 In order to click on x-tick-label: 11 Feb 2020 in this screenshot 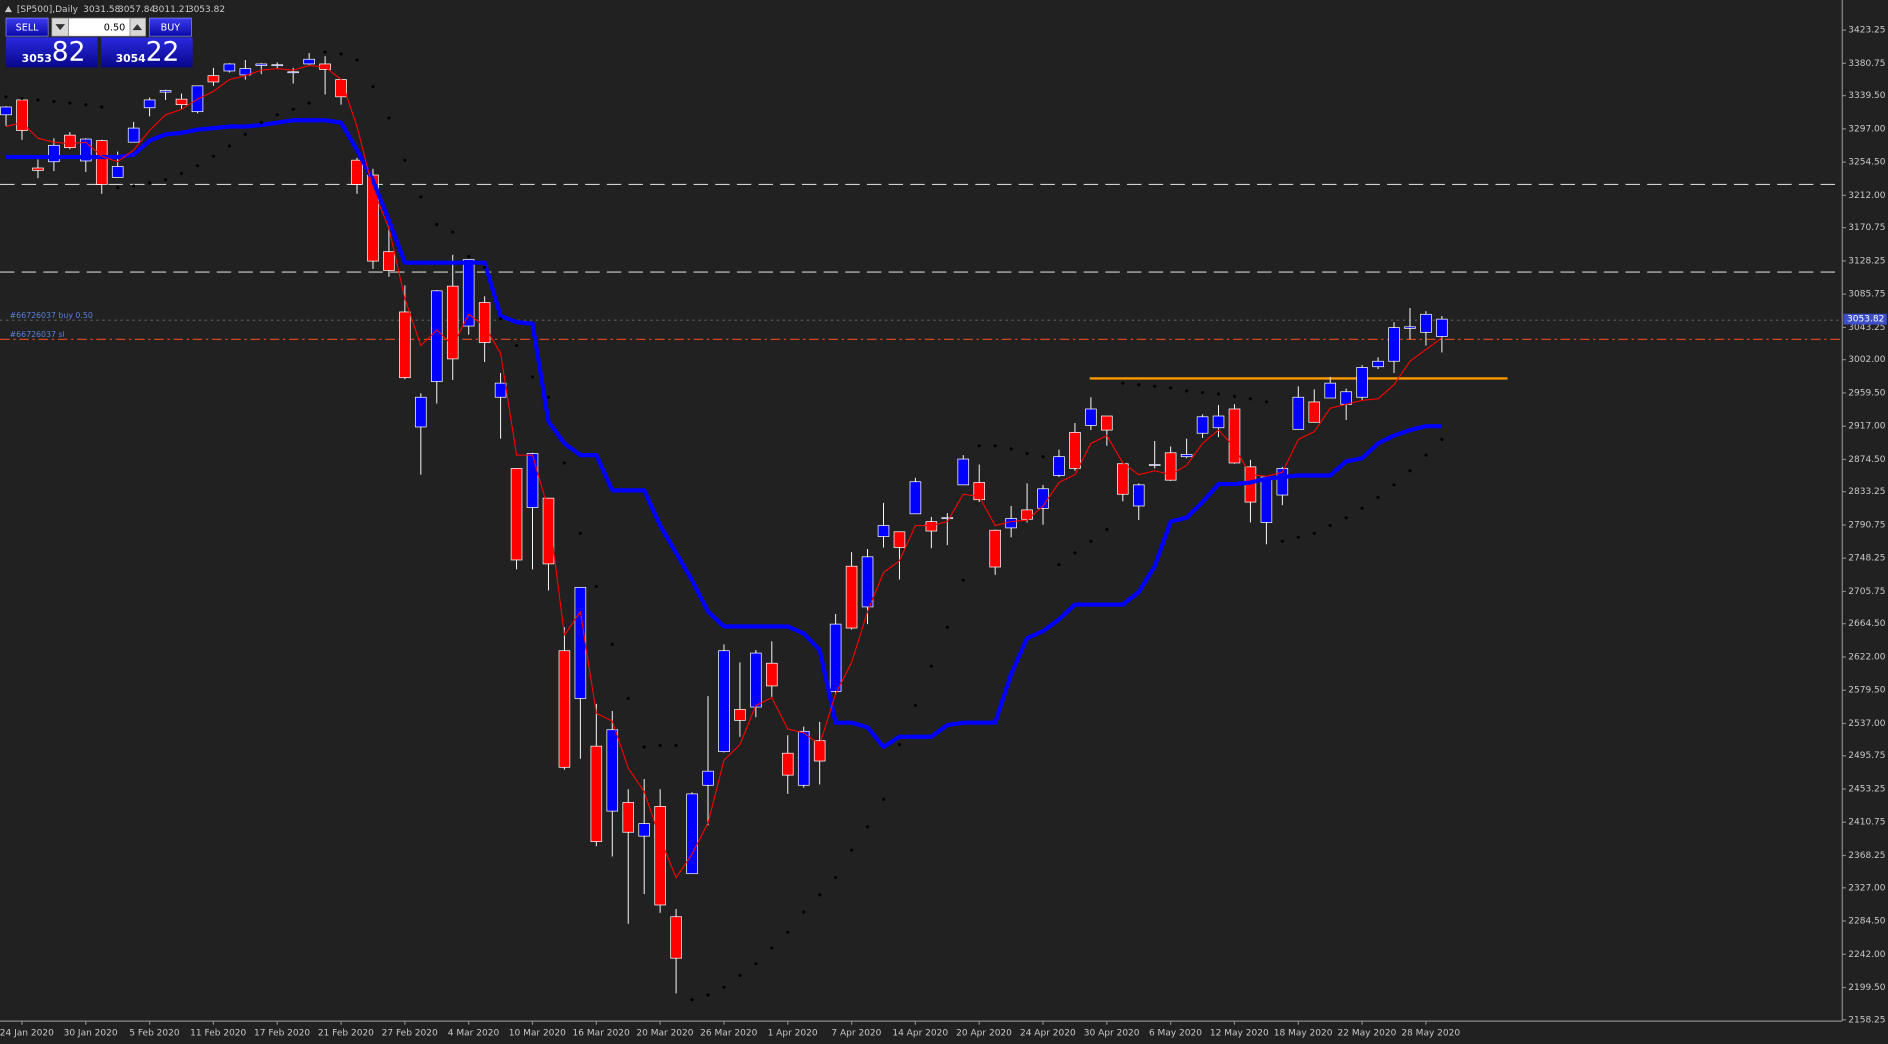, I will do `click(218, 1034)`.